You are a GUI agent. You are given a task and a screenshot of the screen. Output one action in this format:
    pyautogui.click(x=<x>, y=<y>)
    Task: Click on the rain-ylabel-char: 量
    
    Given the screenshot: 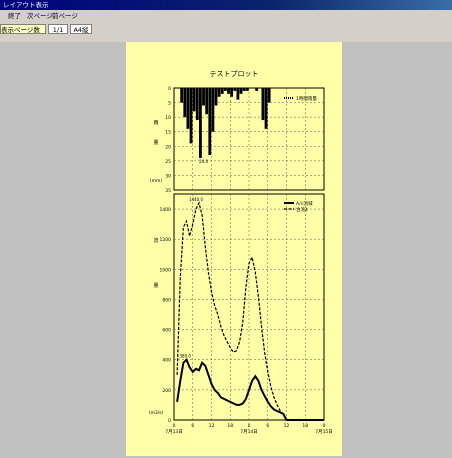 What is the action you would take?
    pyautogui.click(x=155, y=142)
    